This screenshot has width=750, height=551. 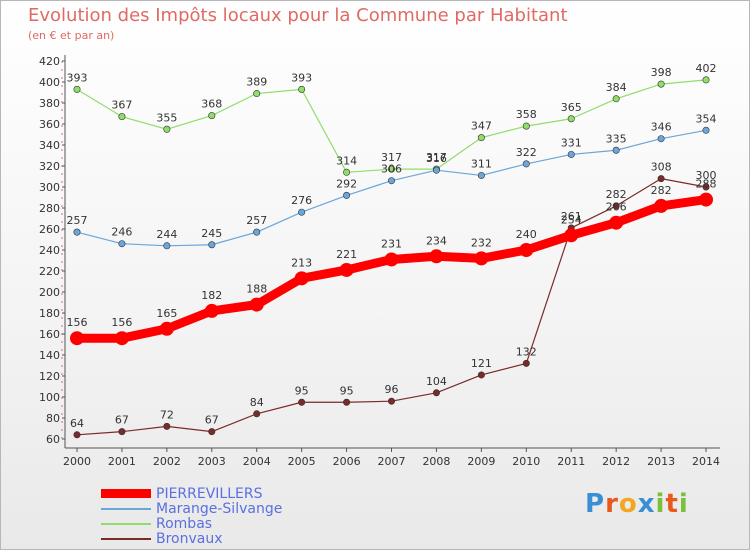 What do you see at coordinates (706, 68) in the screenshot?
I see `data-label: 402` at bounding box center [706, 68].